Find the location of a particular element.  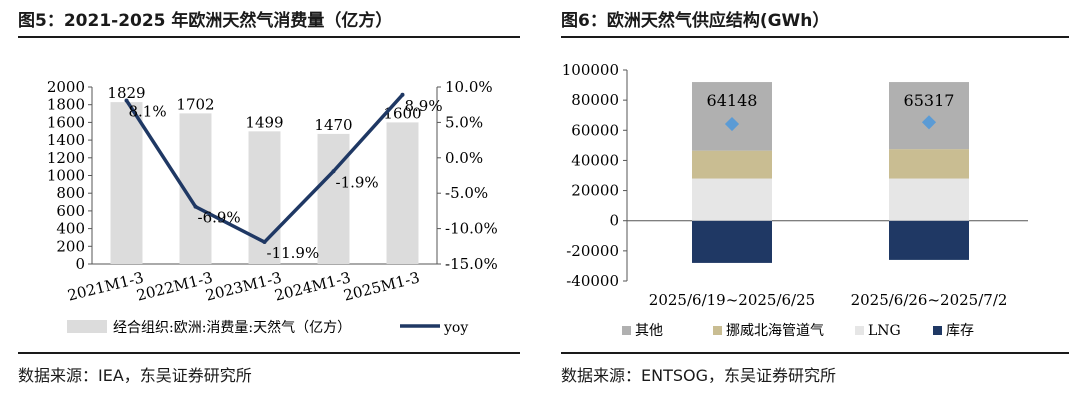

x-category-label: 2025M1-3 is located at coordinates (382, 286).